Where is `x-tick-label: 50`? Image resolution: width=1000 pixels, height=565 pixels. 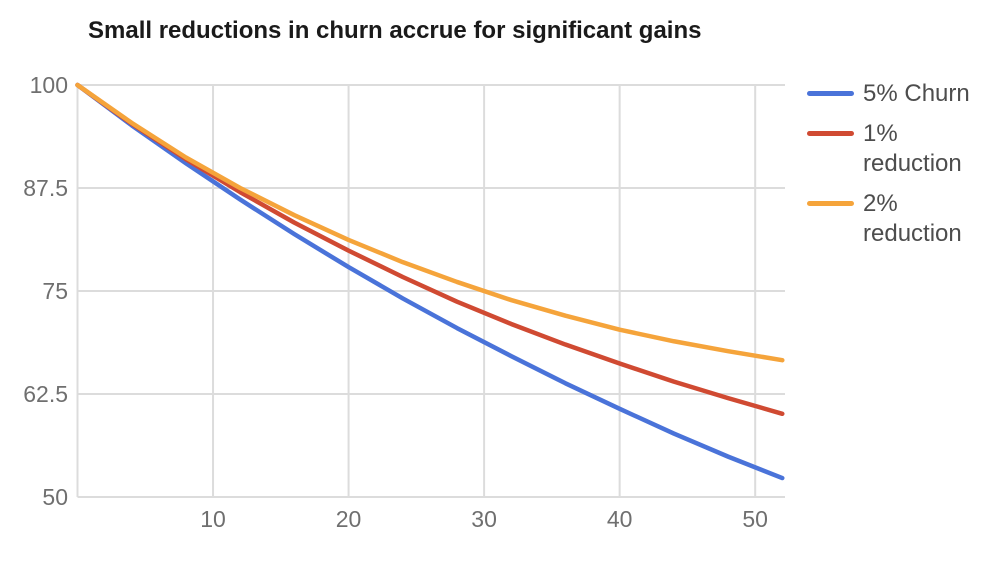
x-tick-label: 50 is located at coordinates (755, 519).